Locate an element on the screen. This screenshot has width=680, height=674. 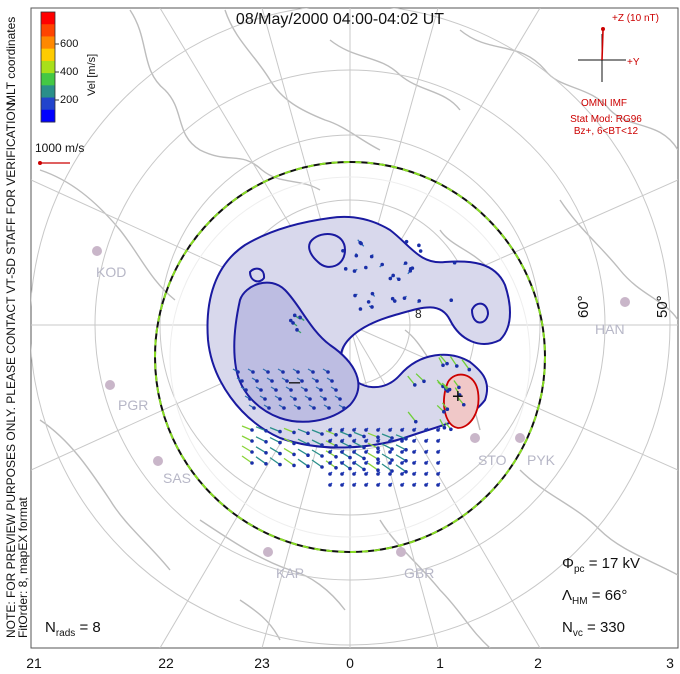
hm-latitude: ΛHM = 66° is located at coordinates (594, 597).